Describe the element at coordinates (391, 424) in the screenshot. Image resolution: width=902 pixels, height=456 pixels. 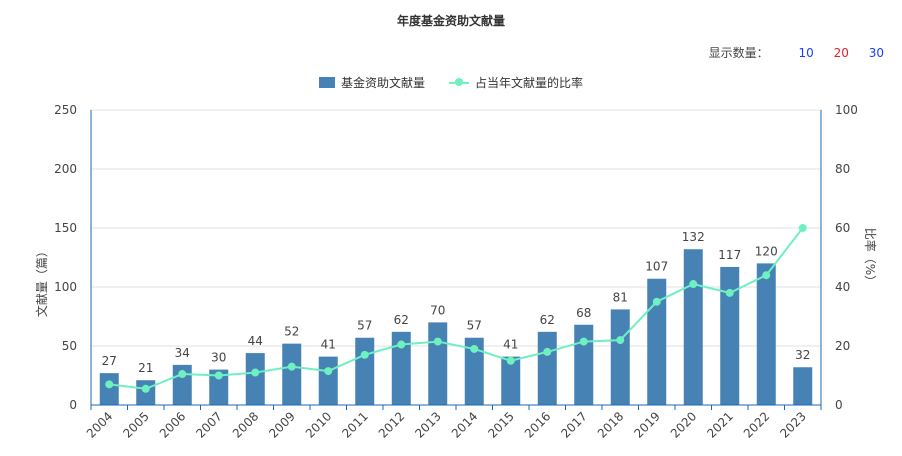
I see `x-tick-label: 2012` at that location.